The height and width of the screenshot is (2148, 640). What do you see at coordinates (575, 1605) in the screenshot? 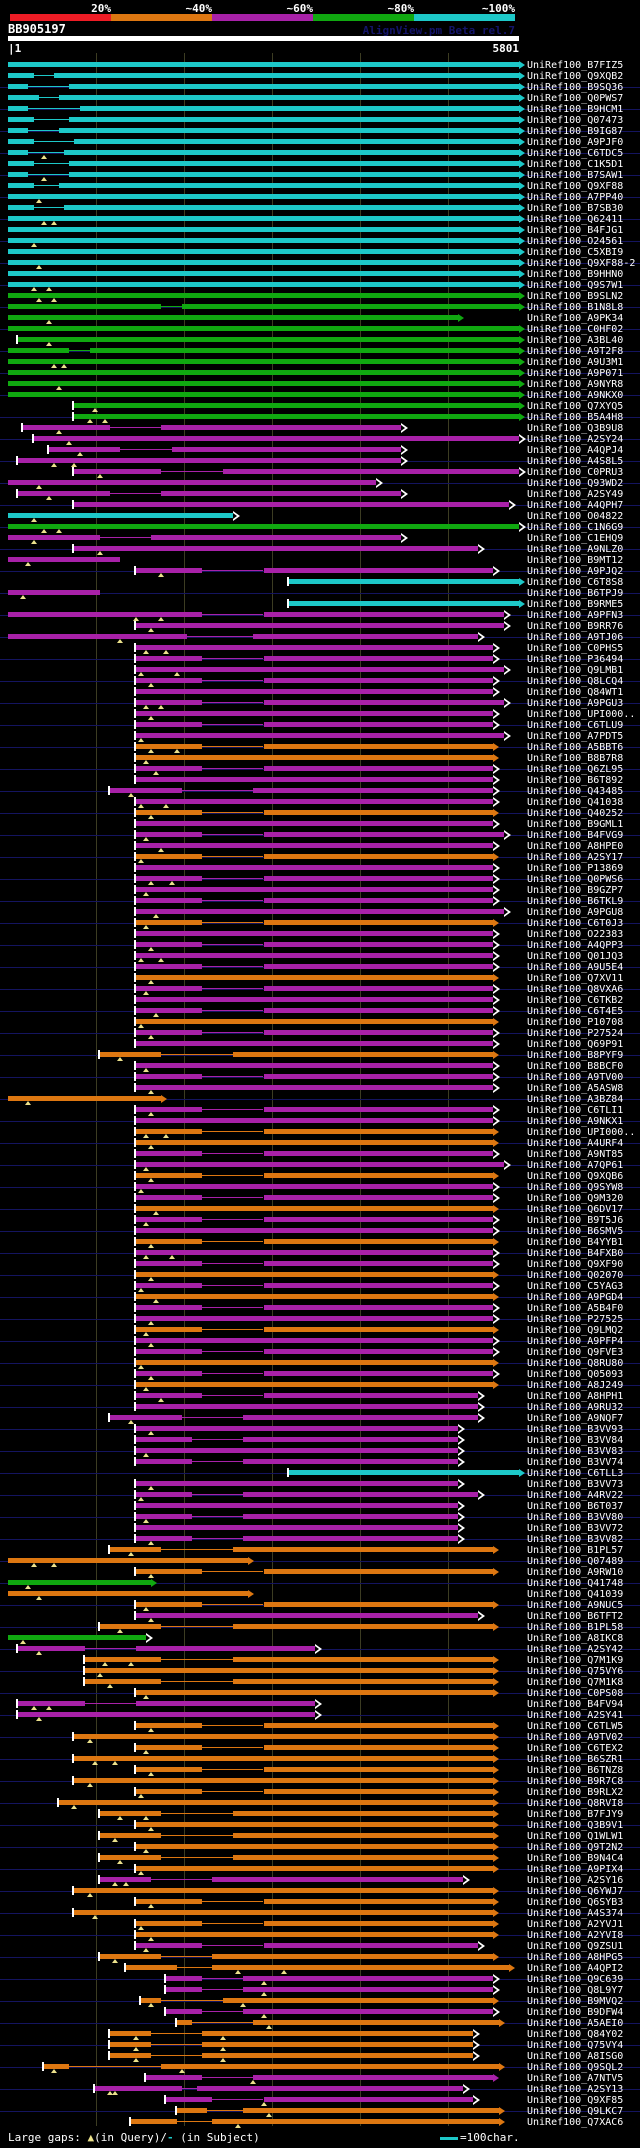
I see `hit-label: UniRef100_A9NUC5` at bounding box center [575, 1605].